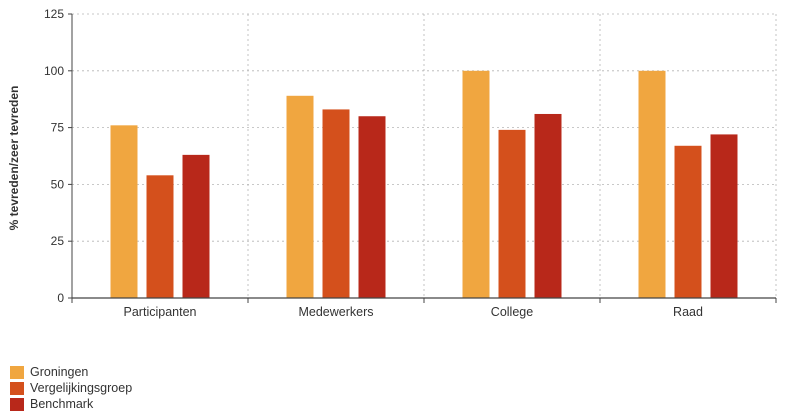 The height and width of the screenshot is (419, 789). Describe the element at coordinates (160, 236) in the screenshot. I see `bar-vergelijkingsgroep-participanten` at that location.